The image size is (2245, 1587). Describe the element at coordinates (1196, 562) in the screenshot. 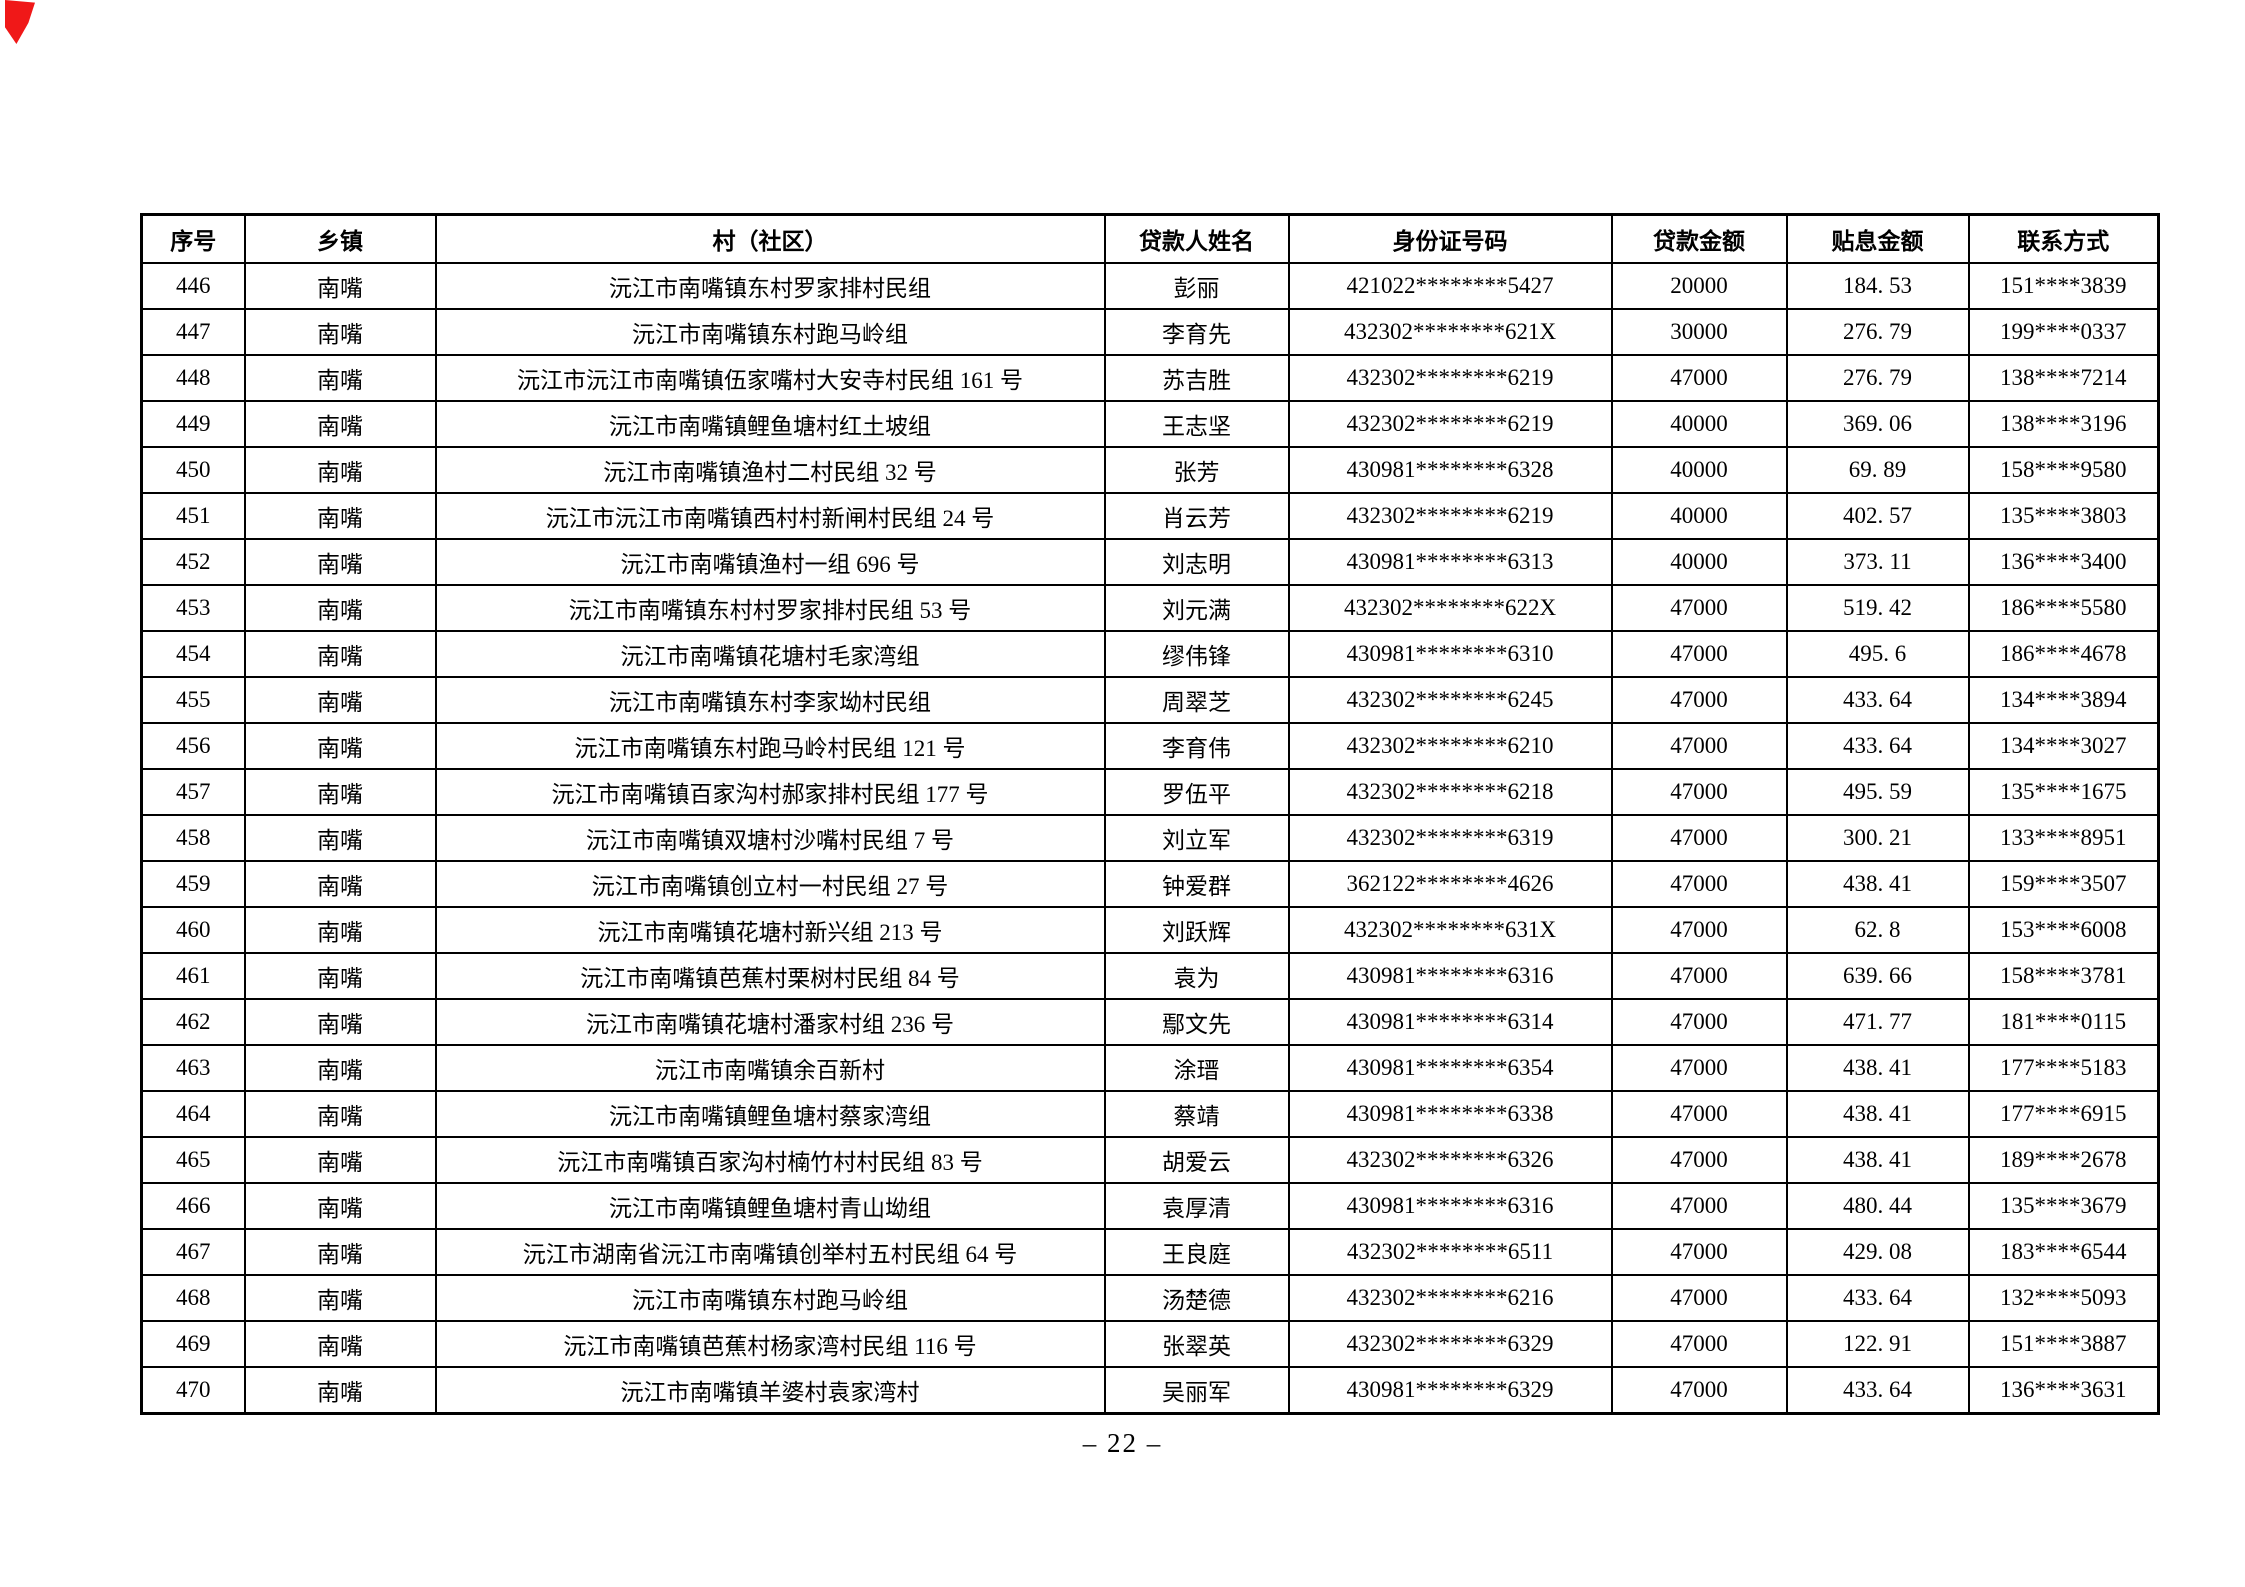

I see `cell-borrower-name: 刘志明` at that location.